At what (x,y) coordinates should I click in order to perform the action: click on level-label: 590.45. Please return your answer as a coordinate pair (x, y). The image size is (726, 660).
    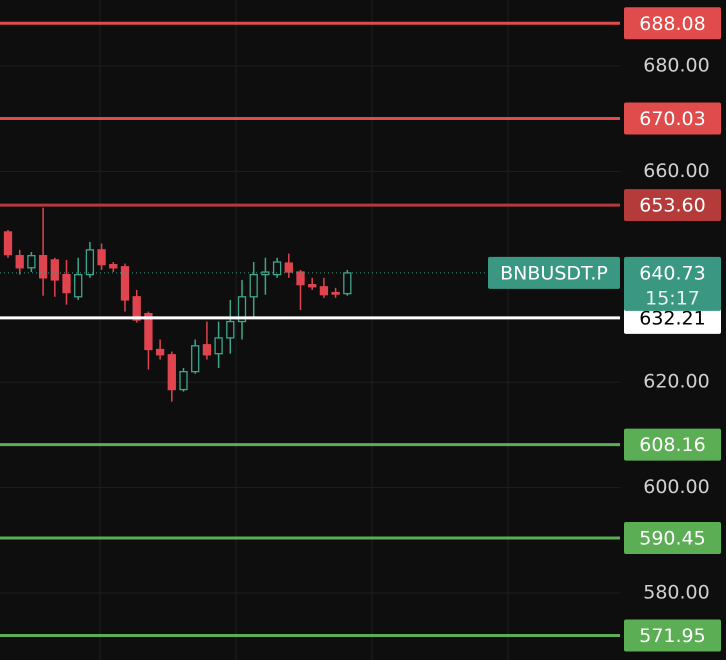
    Looking at the image, I should click on (672, 538).